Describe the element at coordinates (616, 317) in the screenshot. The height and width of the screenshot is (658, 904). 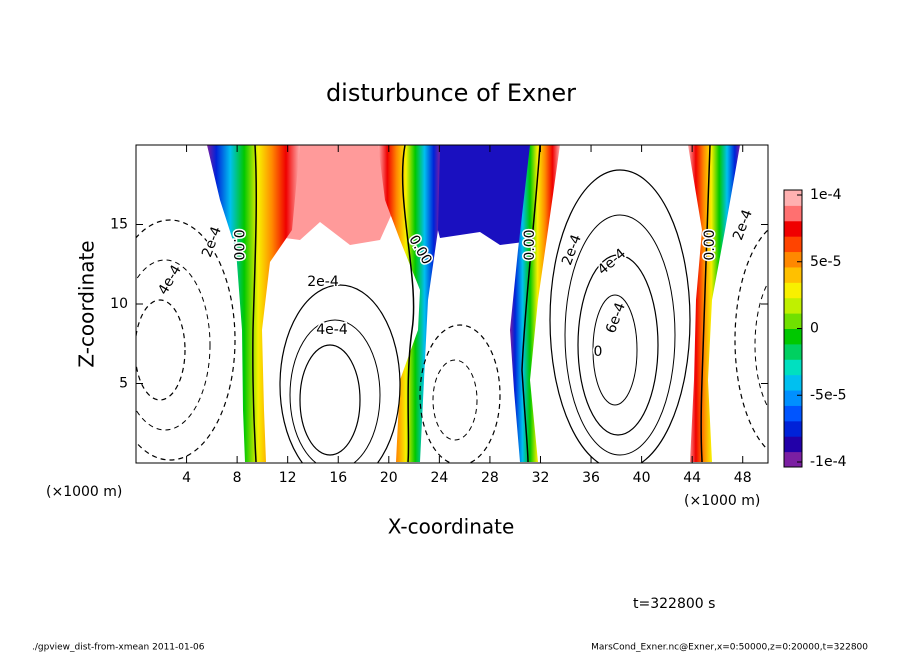
I see `contour-label: 6e-4` at that location.